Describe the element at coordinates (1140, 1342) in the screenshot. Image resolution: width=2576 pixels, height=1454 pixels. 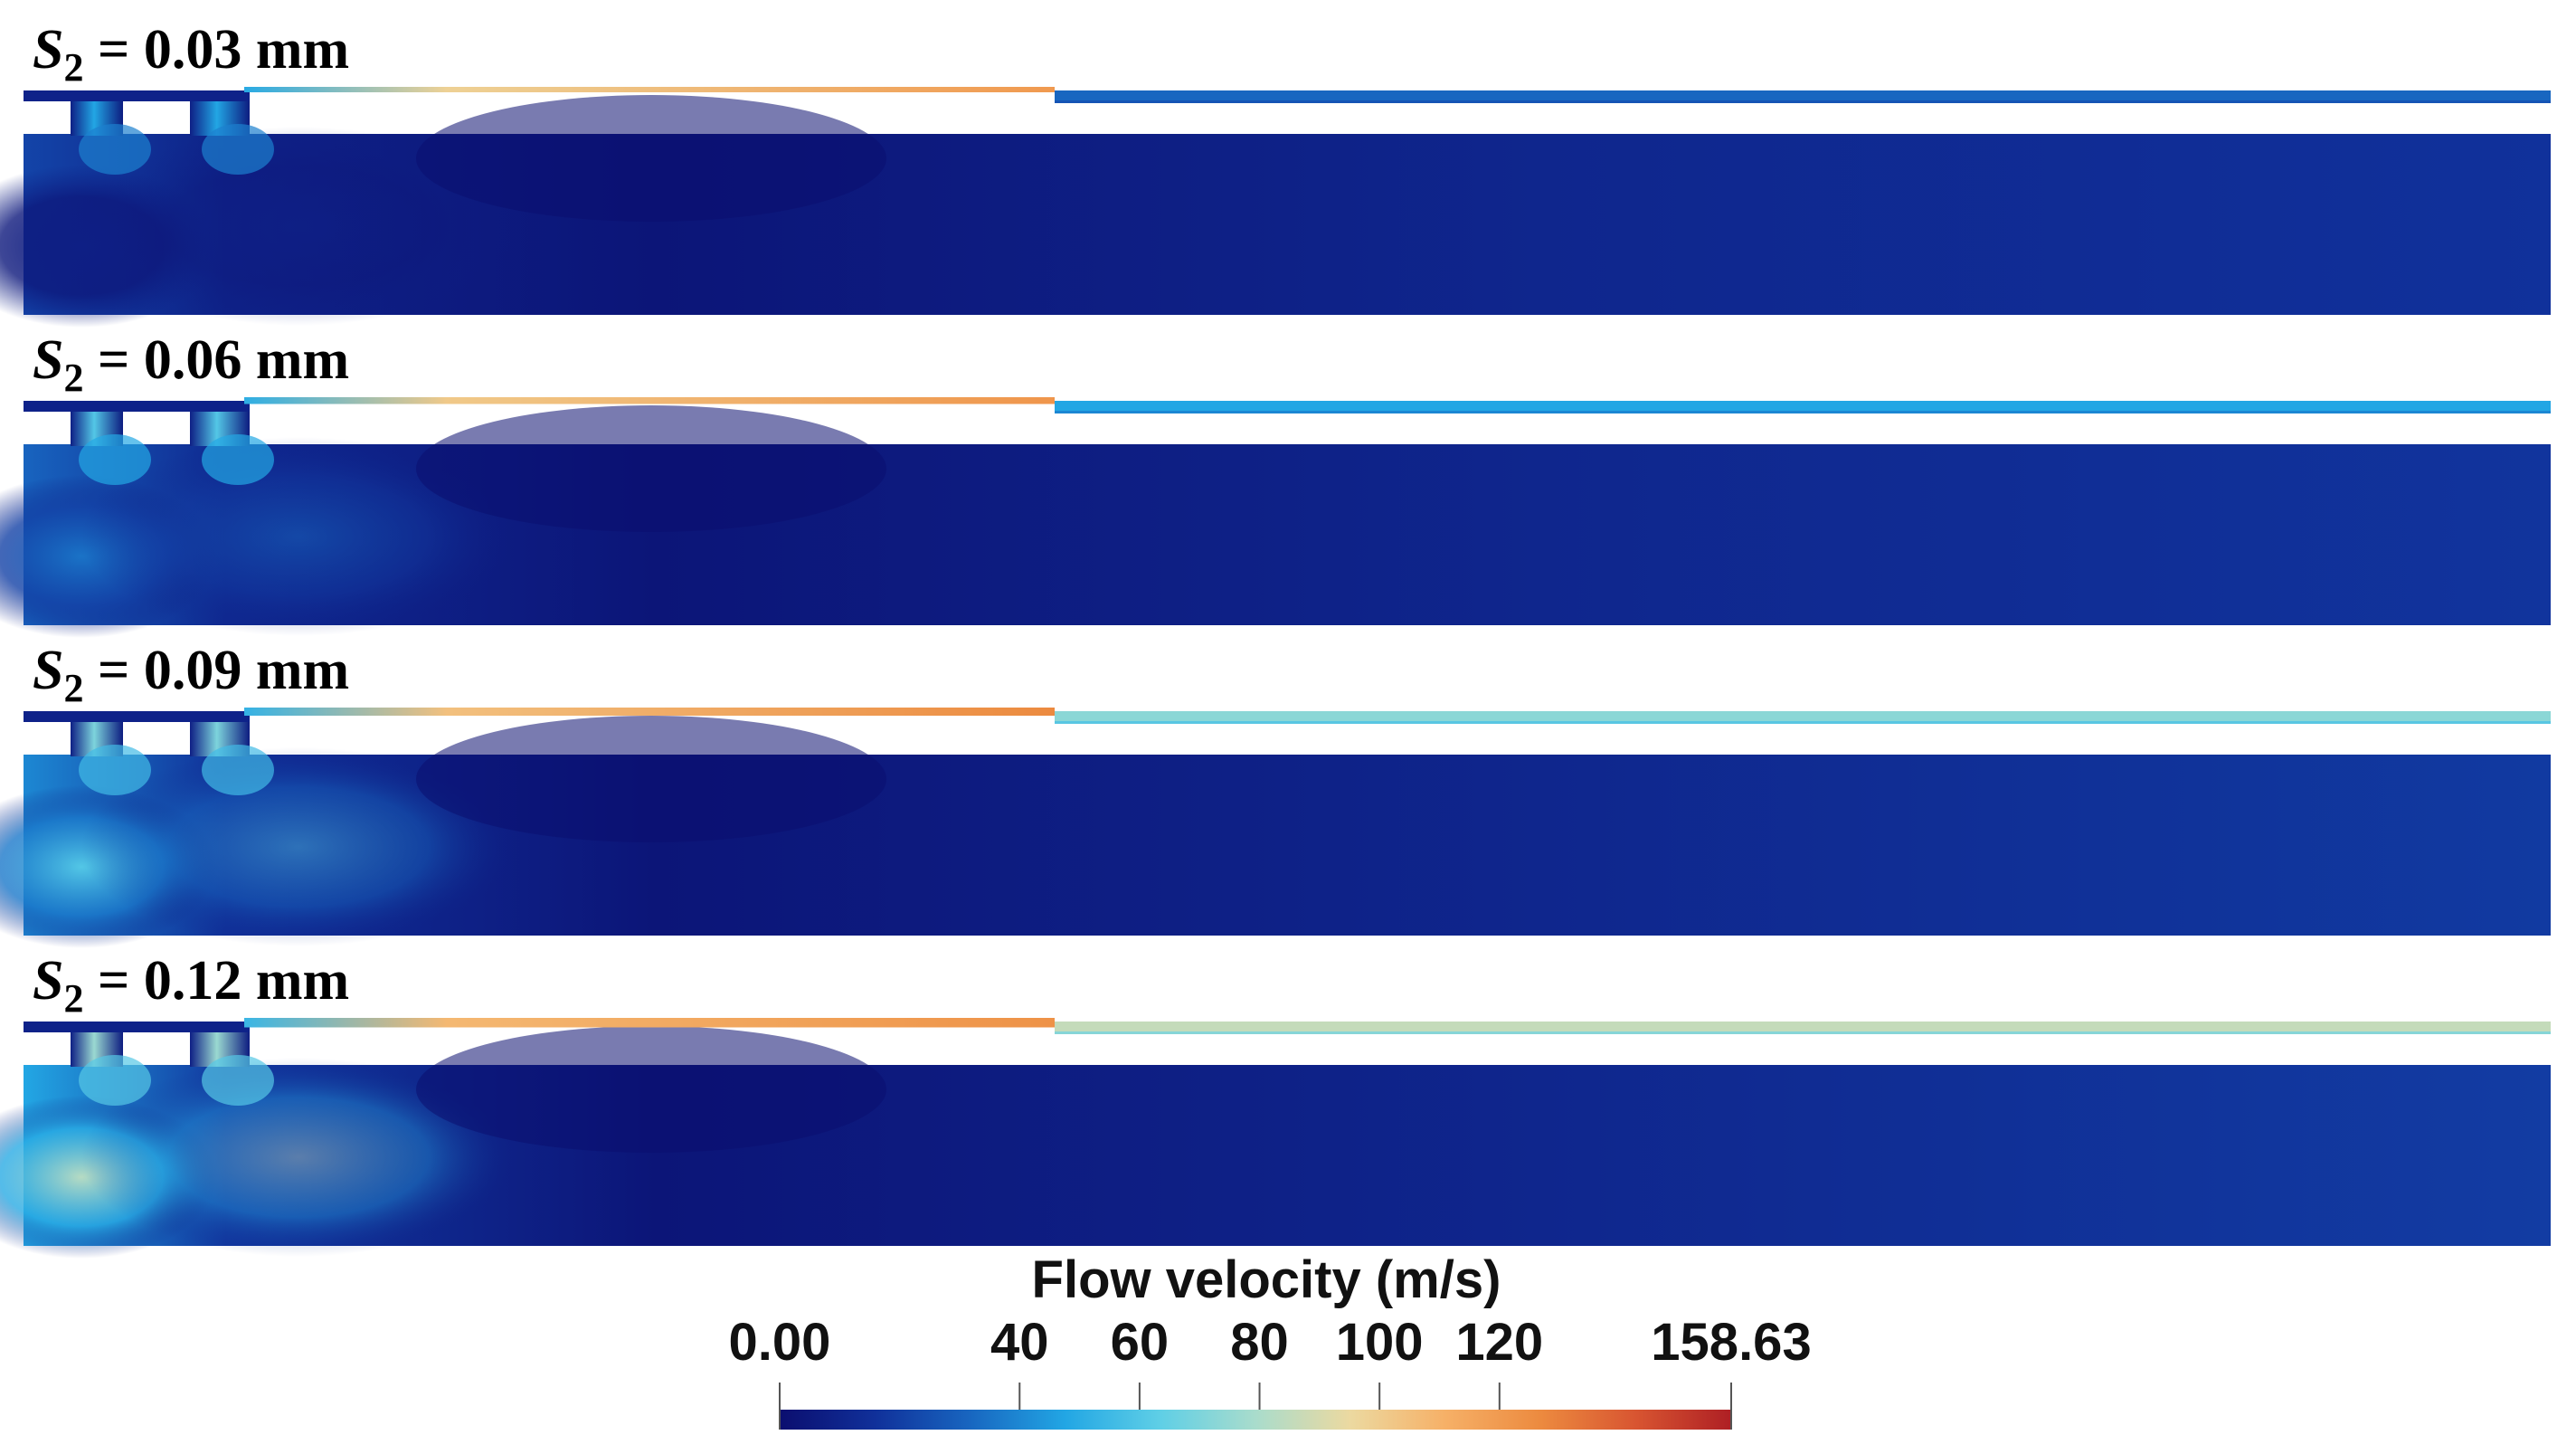
I see `colorbar-tick-label: 60` at that location.